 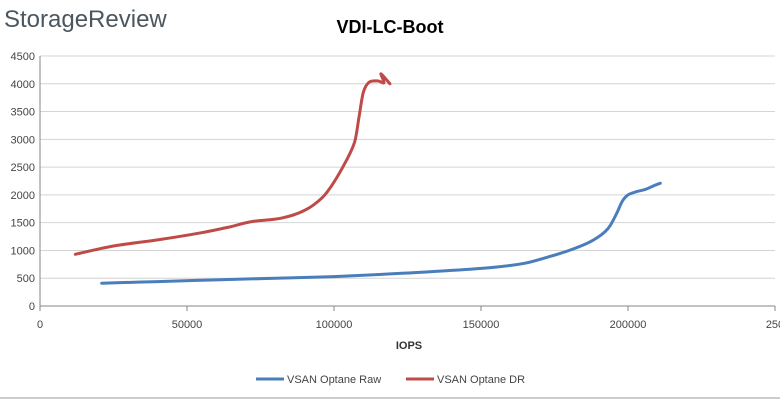 I want to click on y-tick-label: 2000, so click(x=23, y=196).